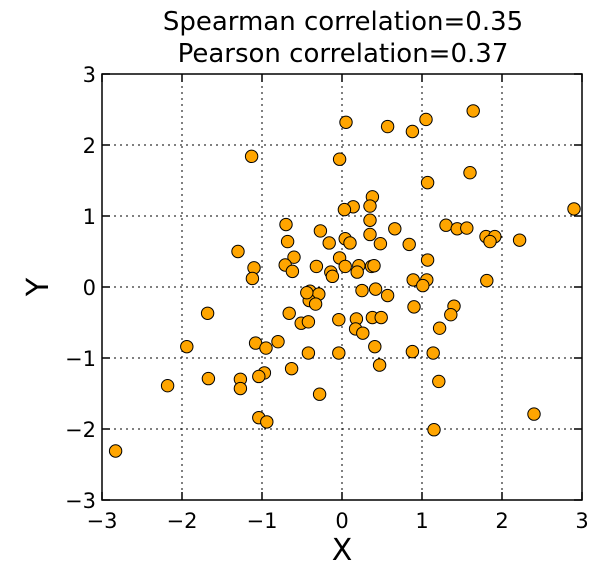 This screenshot has height=568, width=600. What do you see at coordinates (80, 501) in the screenshot?
I see `y-tick-label: −3` at bounding box center [80, 501].